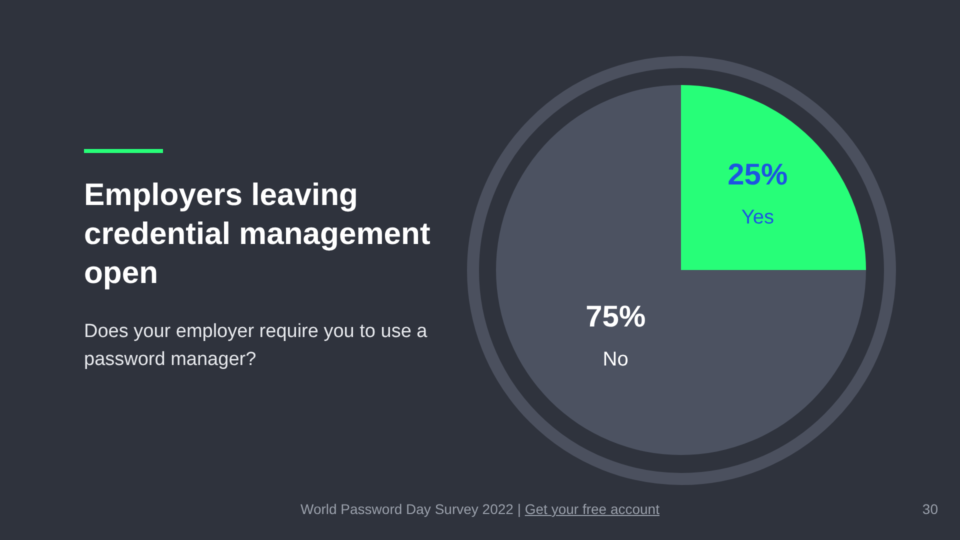 Image resolution: width=960 pixels, height=540 pixels. What do you see at coordinates (757, 217) in the screenshot?
I see `slice-label: Yes` at bounding box center [757, 217].